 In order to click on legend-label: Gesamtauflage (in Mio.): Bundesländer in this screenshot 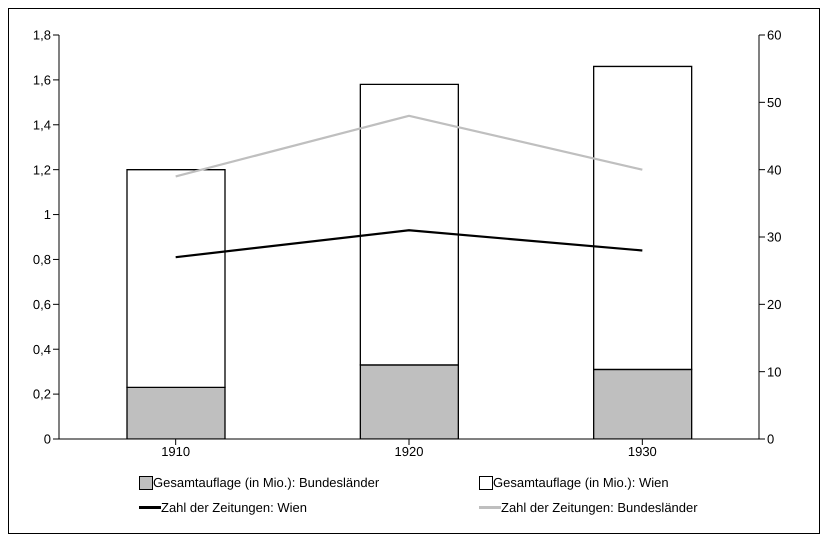, I will do `click(266, 482)`.